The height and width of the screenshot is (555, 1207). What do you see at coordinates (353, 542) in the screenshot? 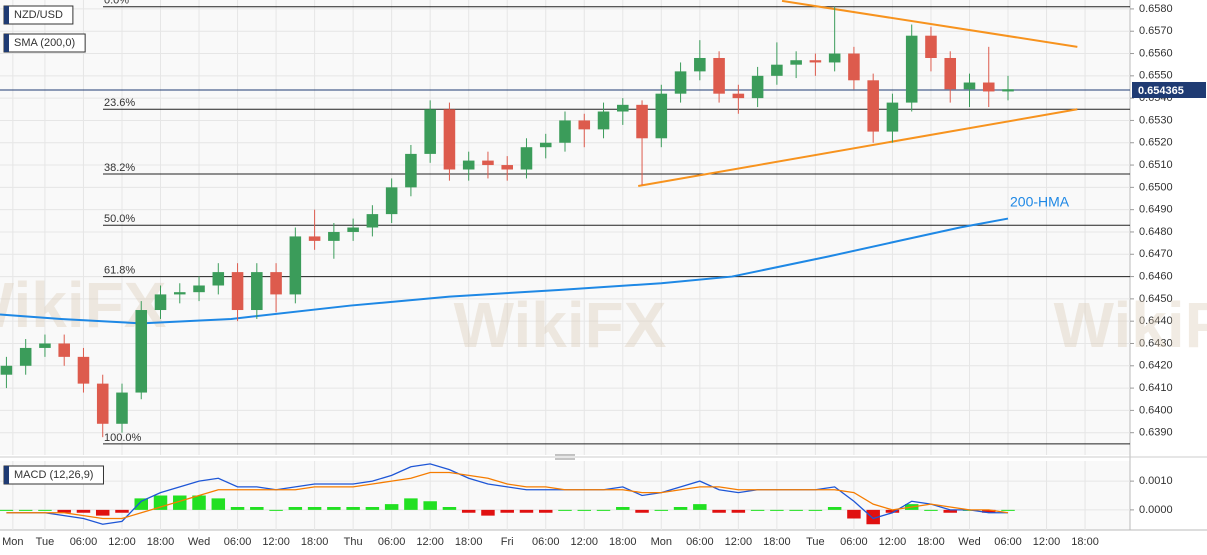
I see `x-tick-label: Thu` at bounding box center [353, 542].